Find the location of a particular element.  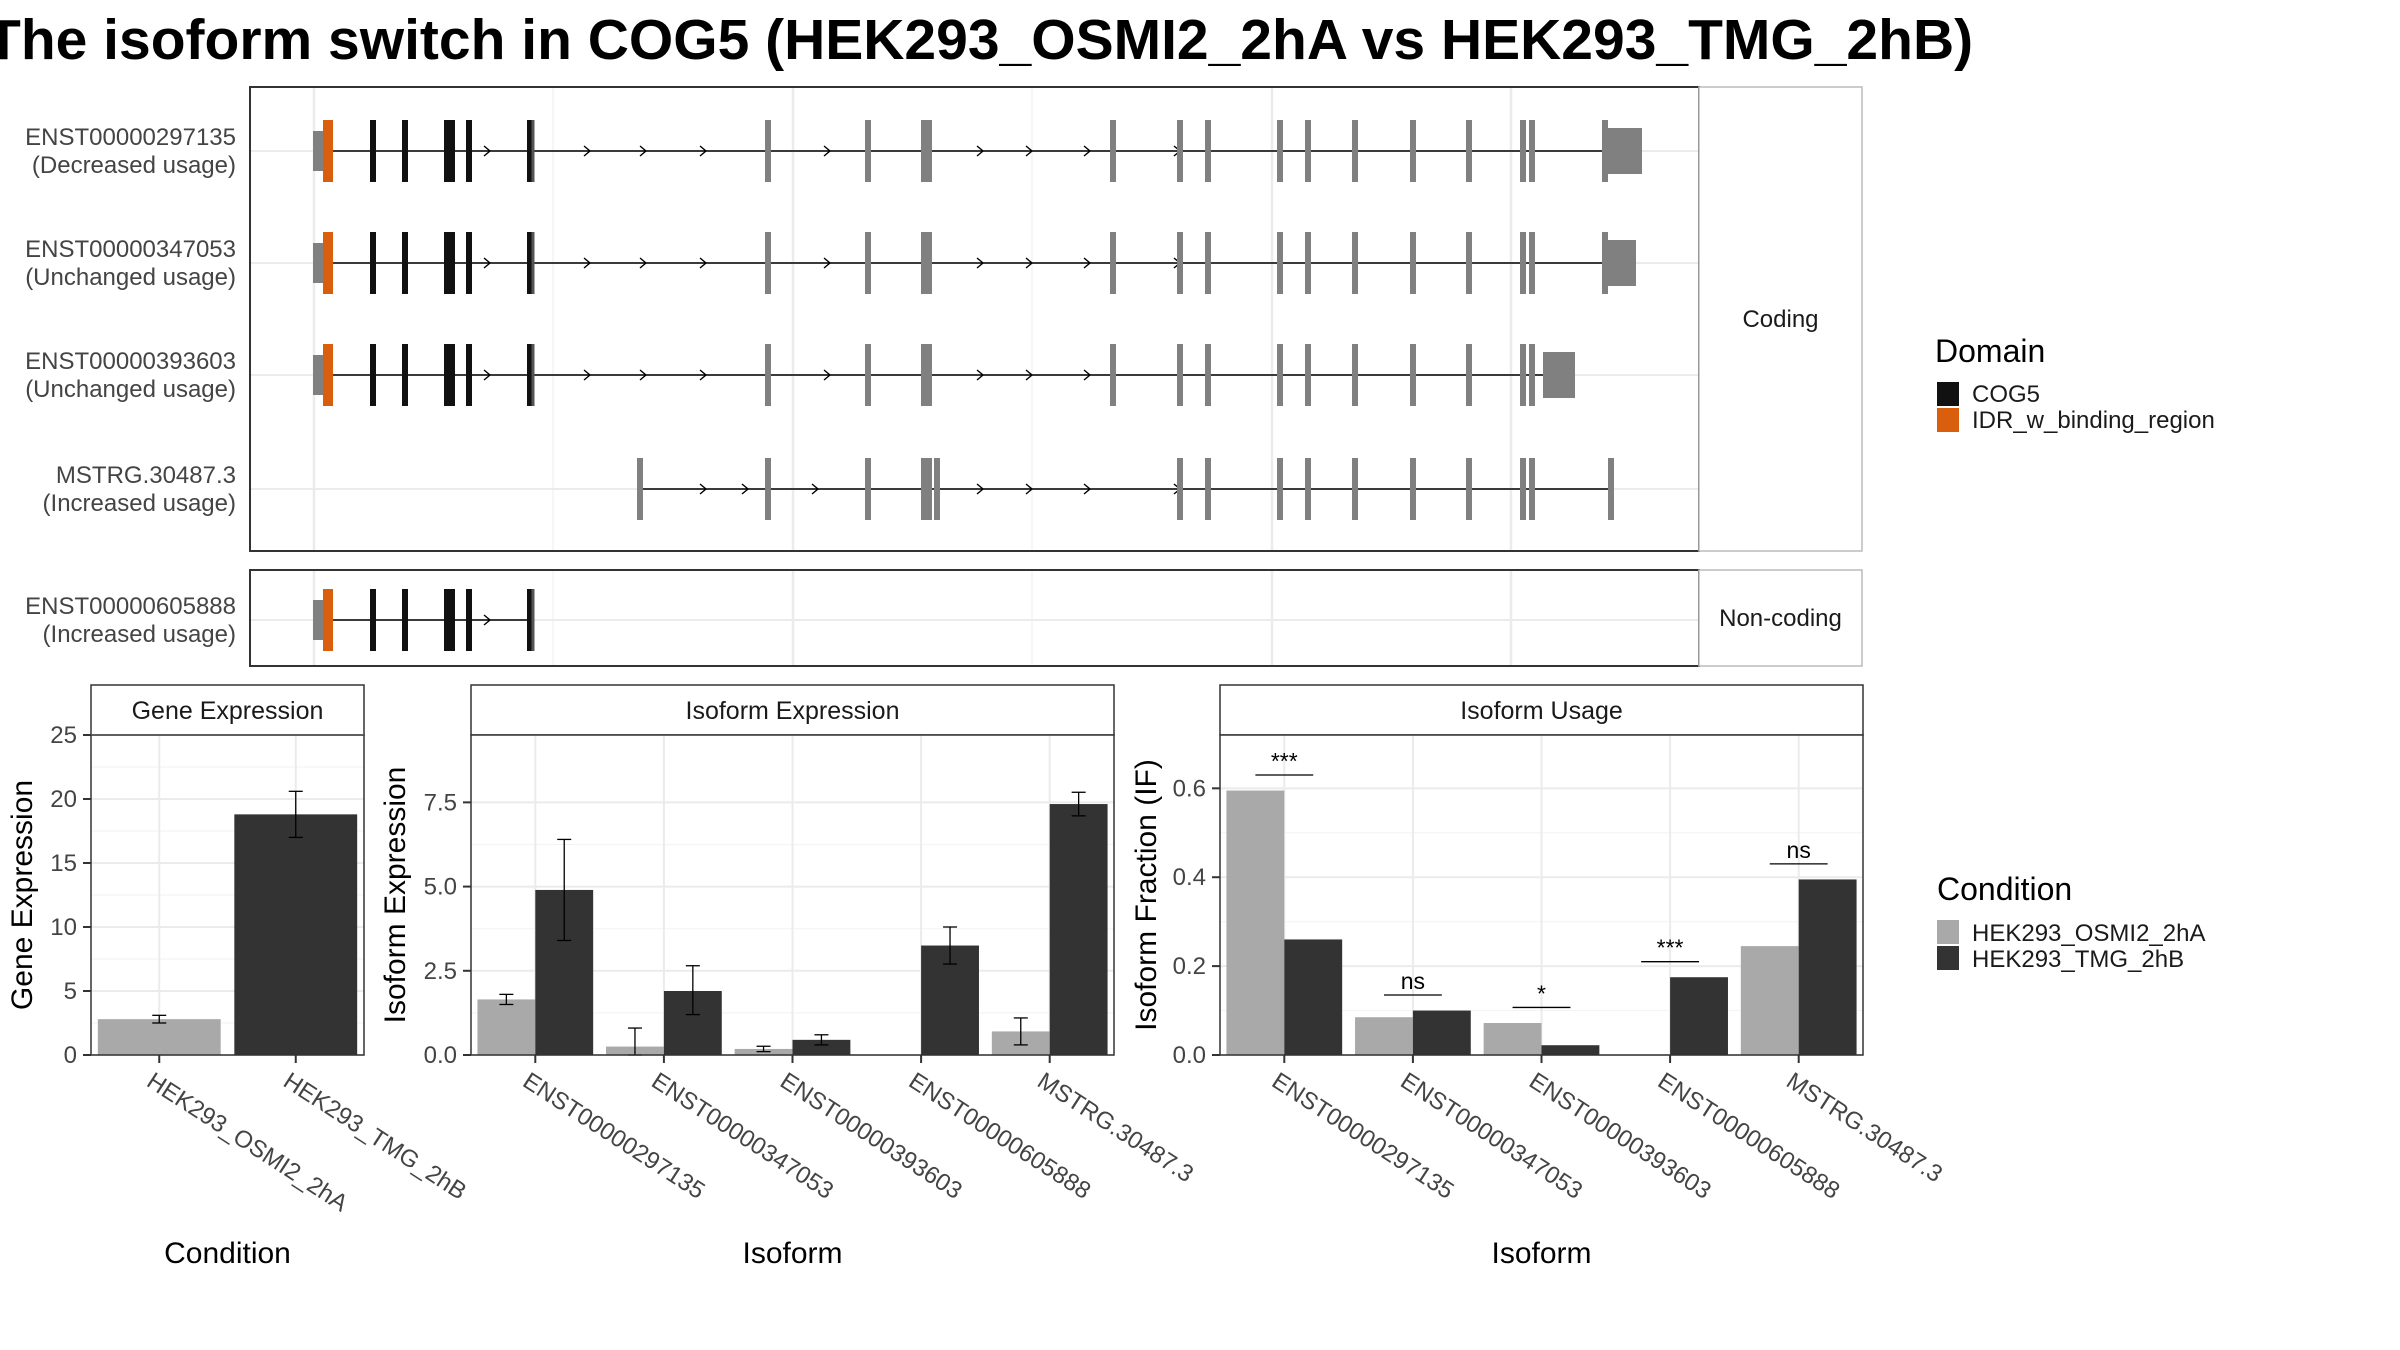

transcript-usage-label: (Decreased usage) is located at coordinates (134, 165).